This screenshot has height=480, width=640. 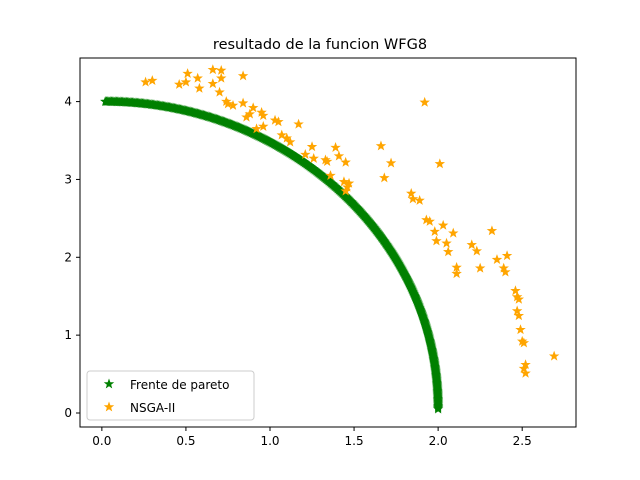 What do you see at coordinates (354, 441) in the screenshot?
I see `x-tick-label: 1.5` at bounding box center [354, 441].